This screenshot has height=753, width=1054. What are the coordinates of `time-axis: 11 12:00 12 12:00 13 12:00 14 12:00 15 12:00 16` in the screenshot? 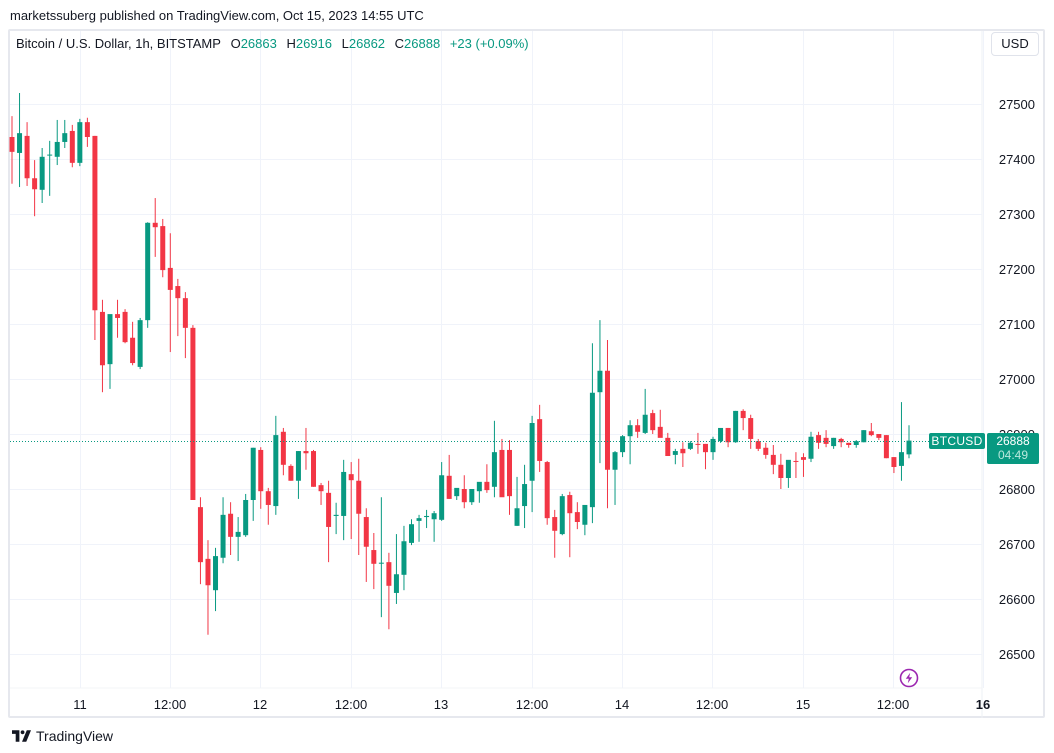 It's located at (531, 704).